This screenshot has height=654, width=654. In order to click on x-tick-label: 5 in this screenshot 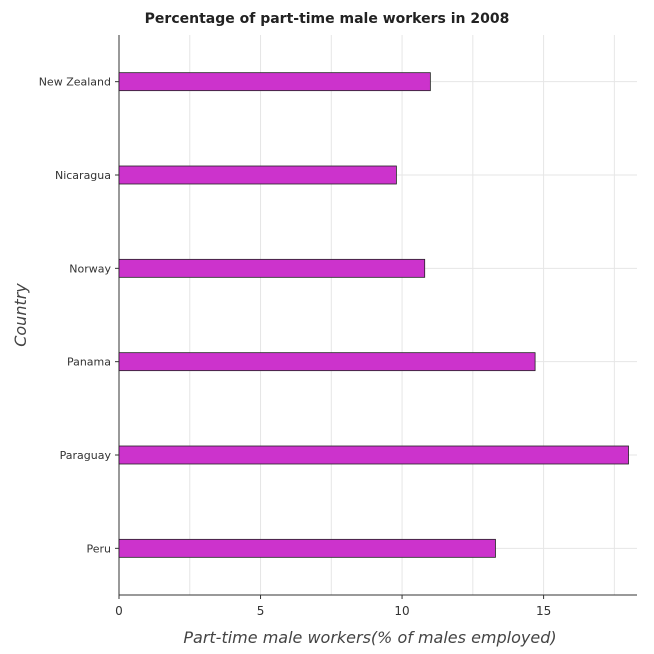, I will do `click(261, 611)`.